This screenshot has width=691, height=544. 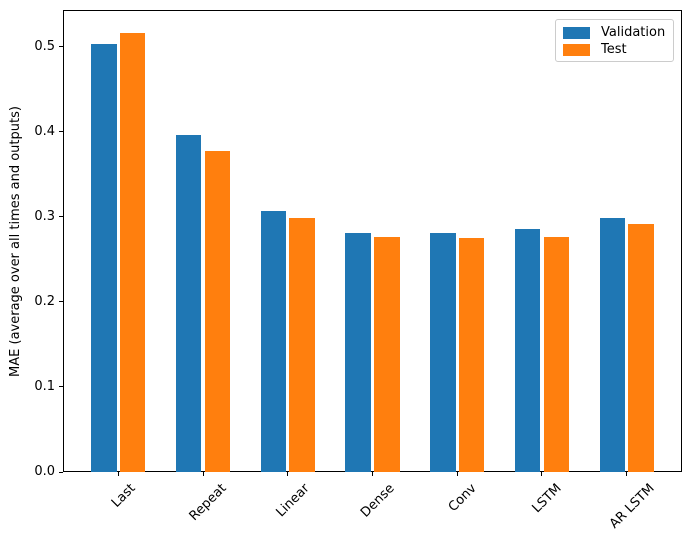 What do you see at coordinates (132, 252) in the screenshot?
I see `bar-test-last` at bounding box center [132, 252].